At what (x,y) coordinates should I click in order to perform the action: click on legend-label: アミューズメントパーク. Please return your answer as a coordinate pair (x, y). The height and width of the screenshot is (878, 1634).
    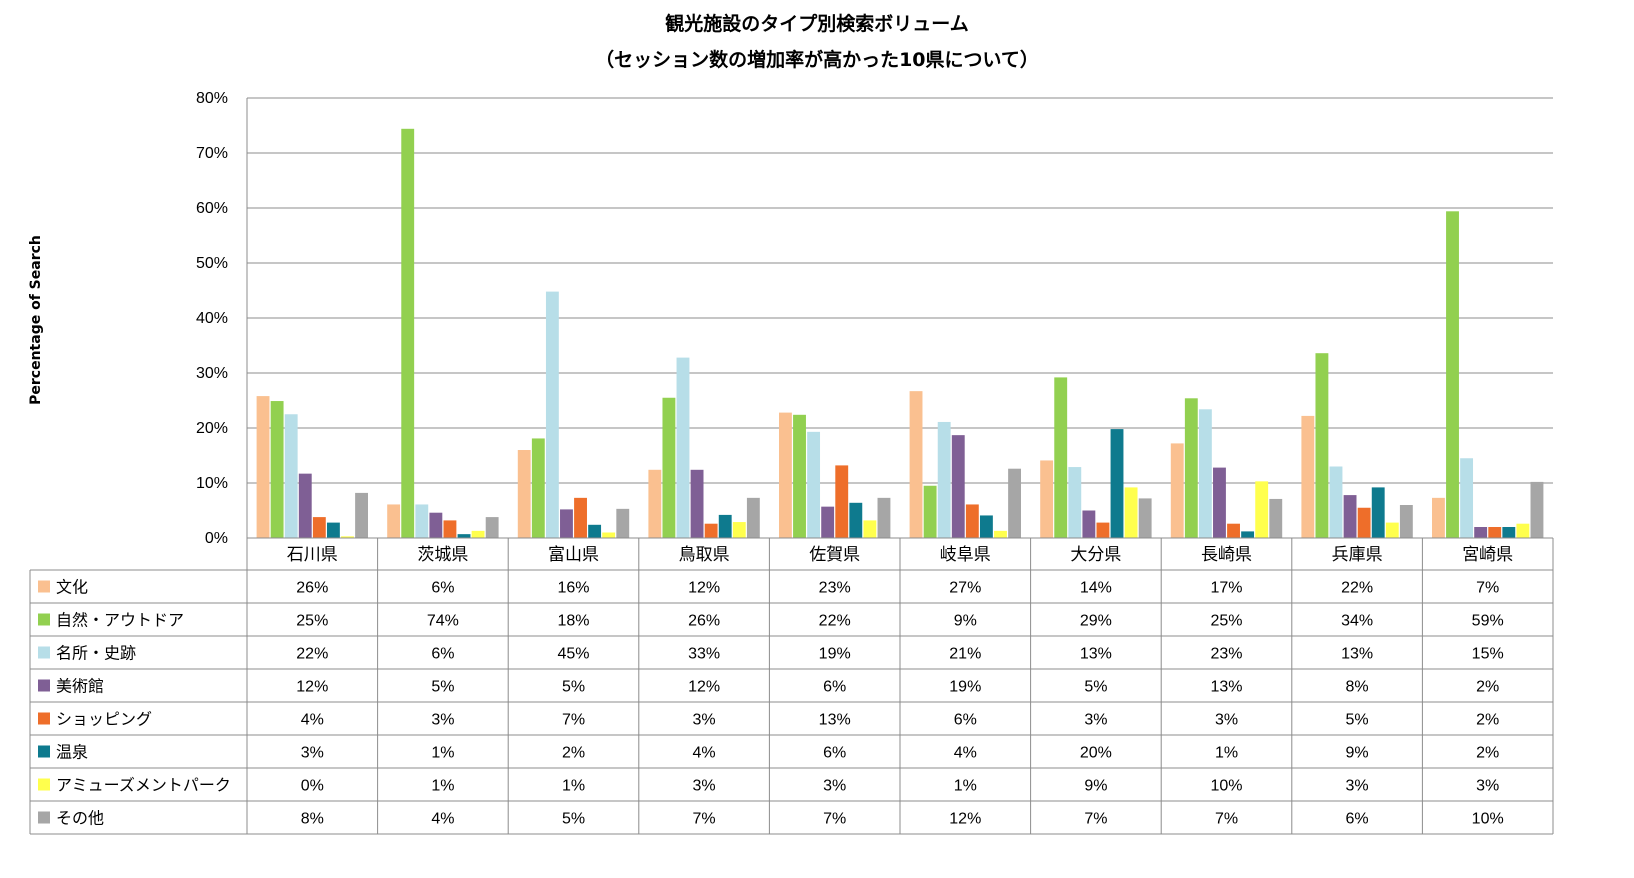
    Looking at the image, I should click on (143, 785).